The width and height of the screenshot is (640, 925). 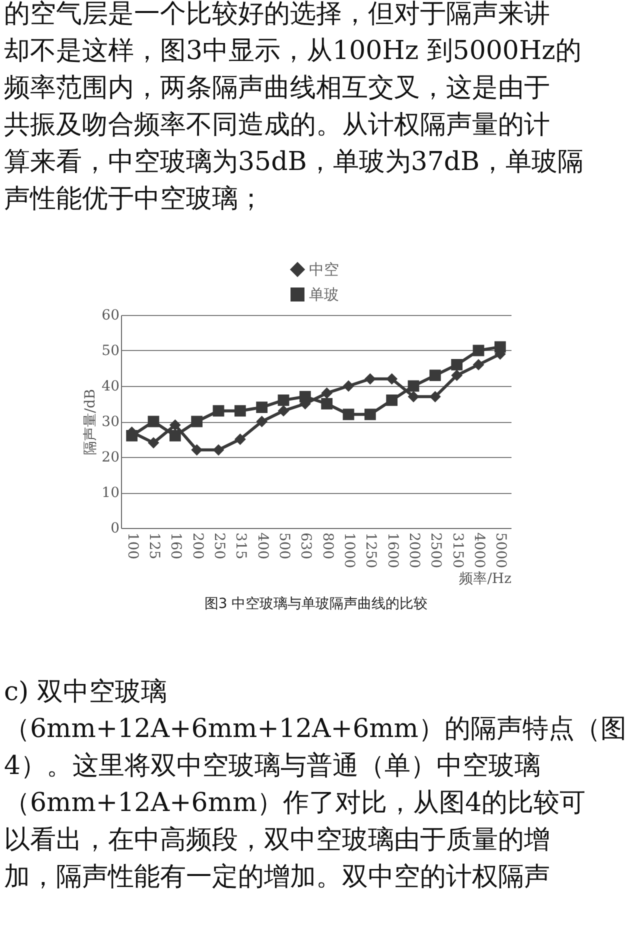 I want to click on text: 频率范围内，两条隔声曲线相互交叉，这是由于, so click(x=277, y=88).